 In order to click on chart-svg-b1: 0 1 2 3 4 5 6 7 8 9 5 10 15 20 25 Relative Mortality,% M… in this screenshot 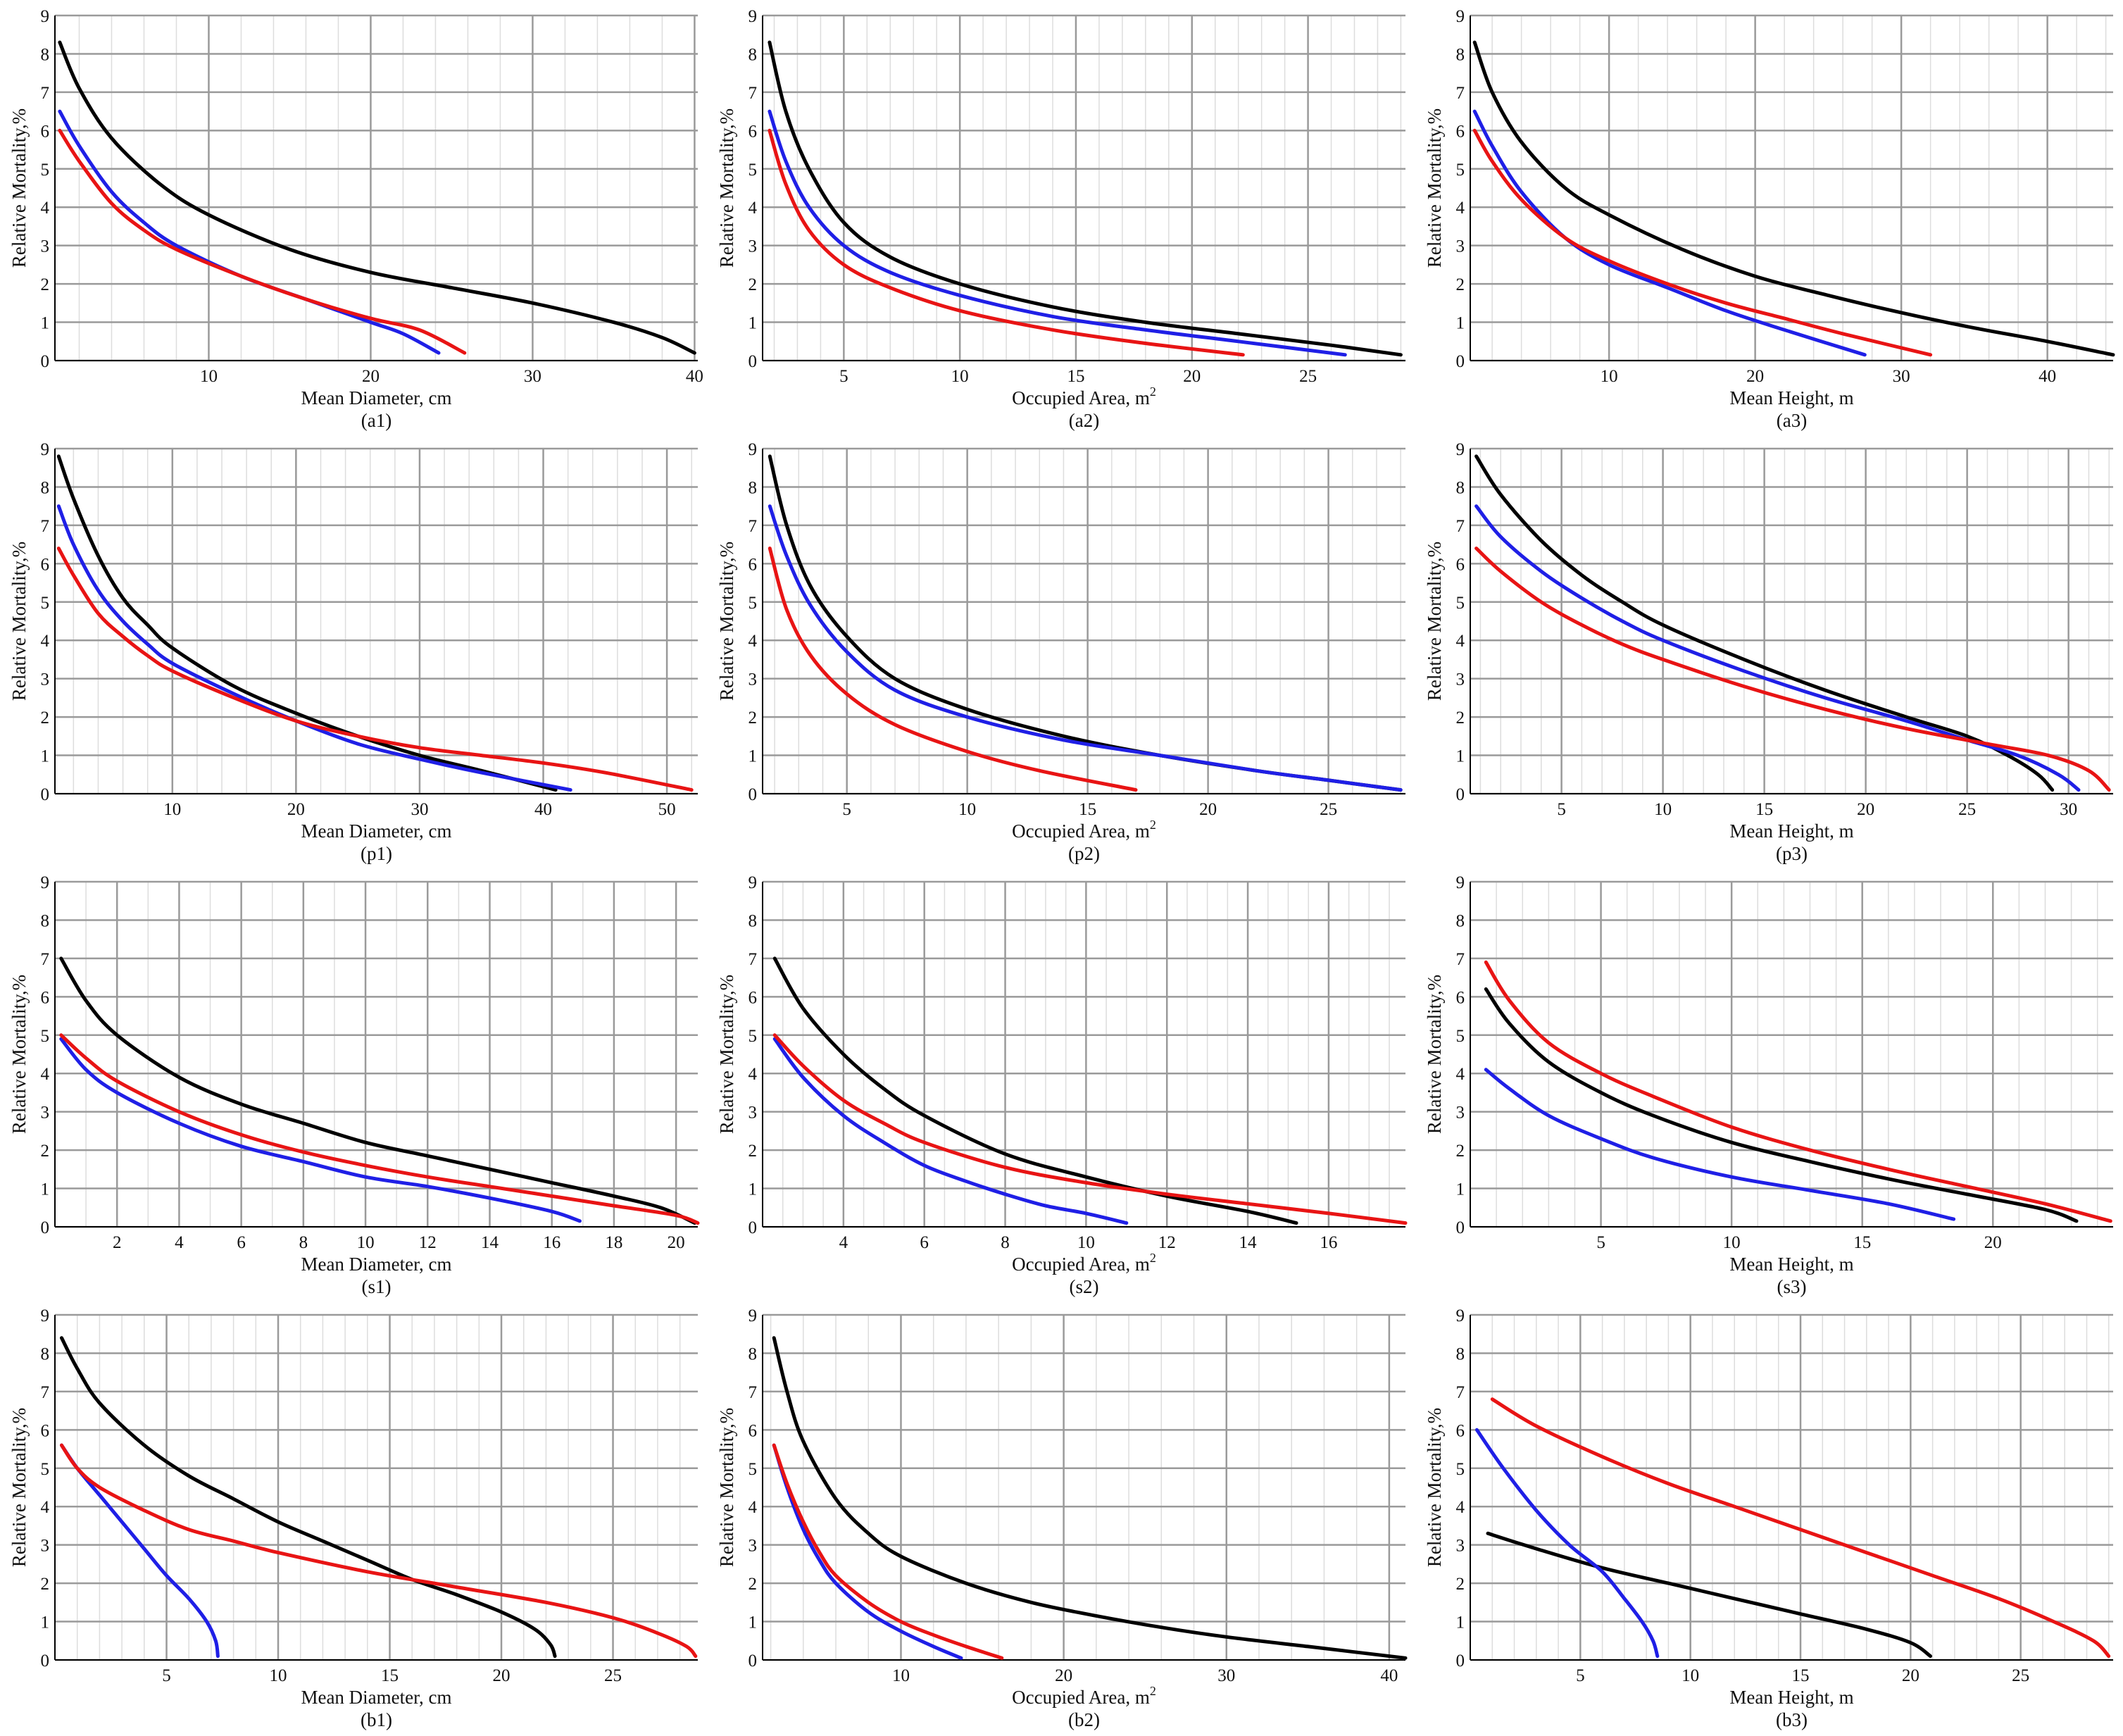, I will do `click(353, 1518)`.